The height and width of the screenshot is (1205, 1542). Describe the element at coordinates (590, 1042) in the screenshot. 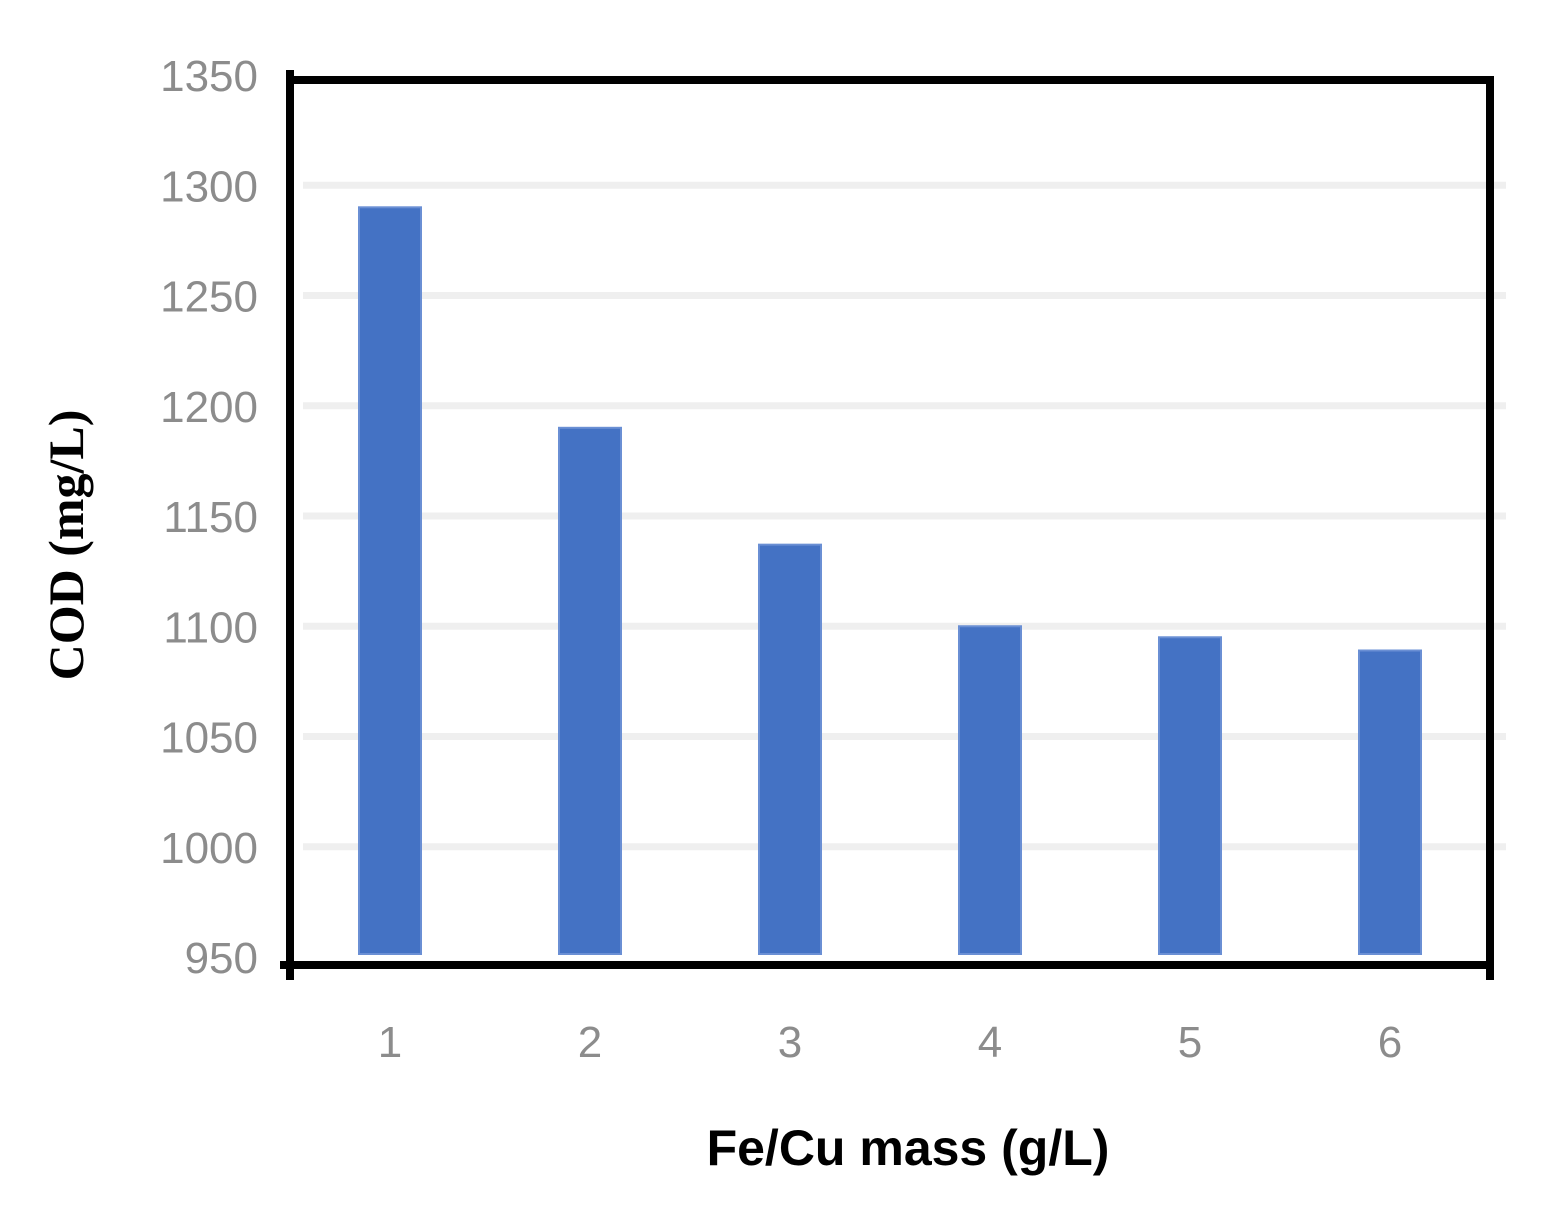

I see `x-tick-label: 2` at that location.